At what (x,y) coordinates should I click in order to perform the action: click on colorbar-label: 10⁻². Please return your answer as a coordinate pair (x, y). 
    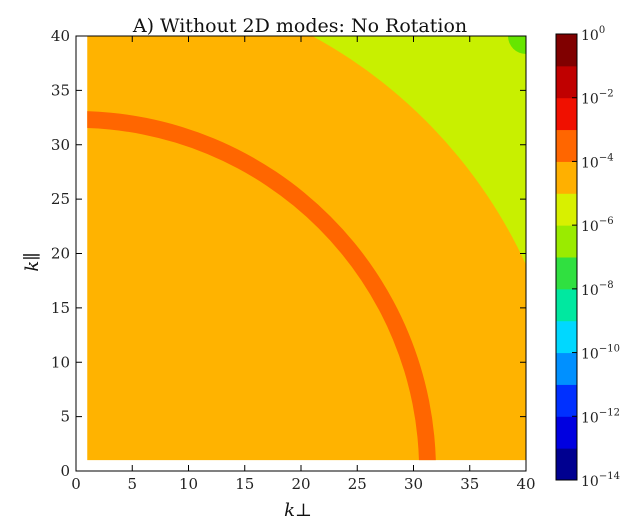
    Looking at the image, I should click on (597, 98).